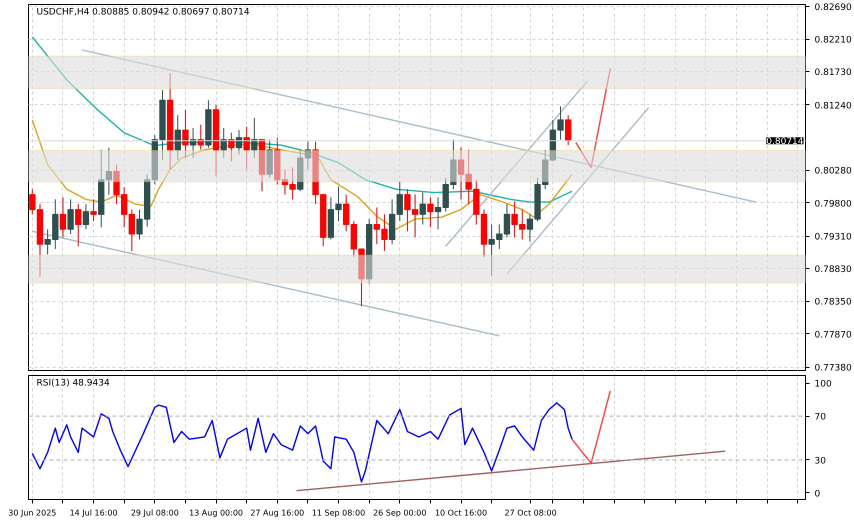 This screenshot has width=854, height=520. I want to click on x-tick-label: 11 Sep 08:00, so click(339, 513).